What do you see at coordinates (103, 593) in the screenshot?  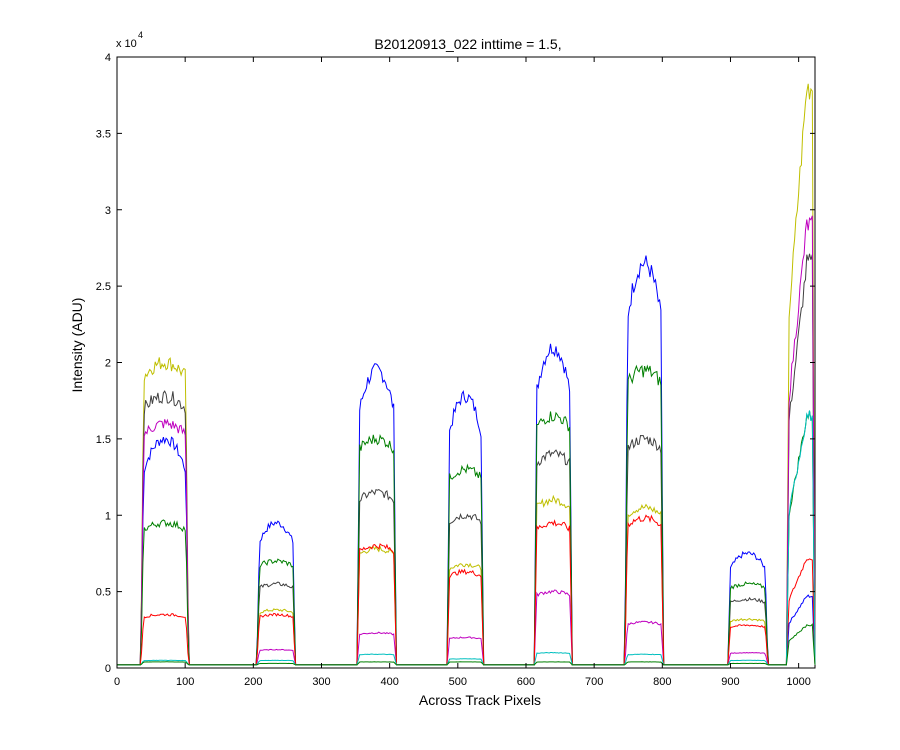 I see `y-tick-label: 0.5` at bounding box center [103, 593].